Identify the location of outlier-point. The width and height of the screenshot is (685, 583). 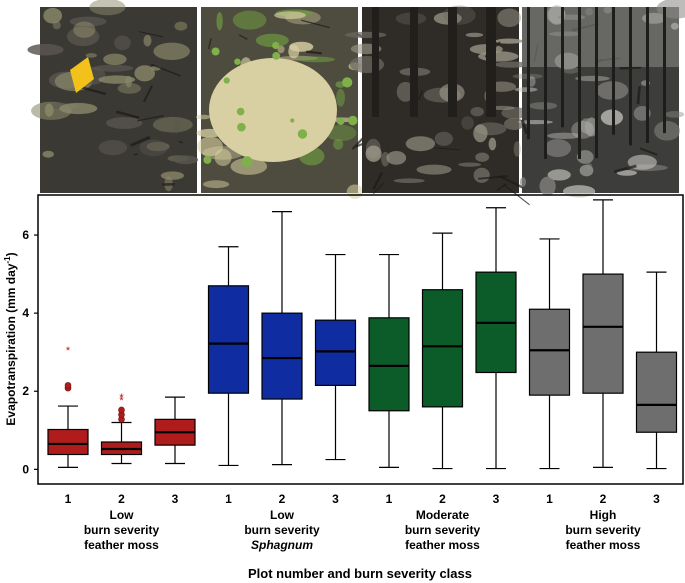
(68, 385).